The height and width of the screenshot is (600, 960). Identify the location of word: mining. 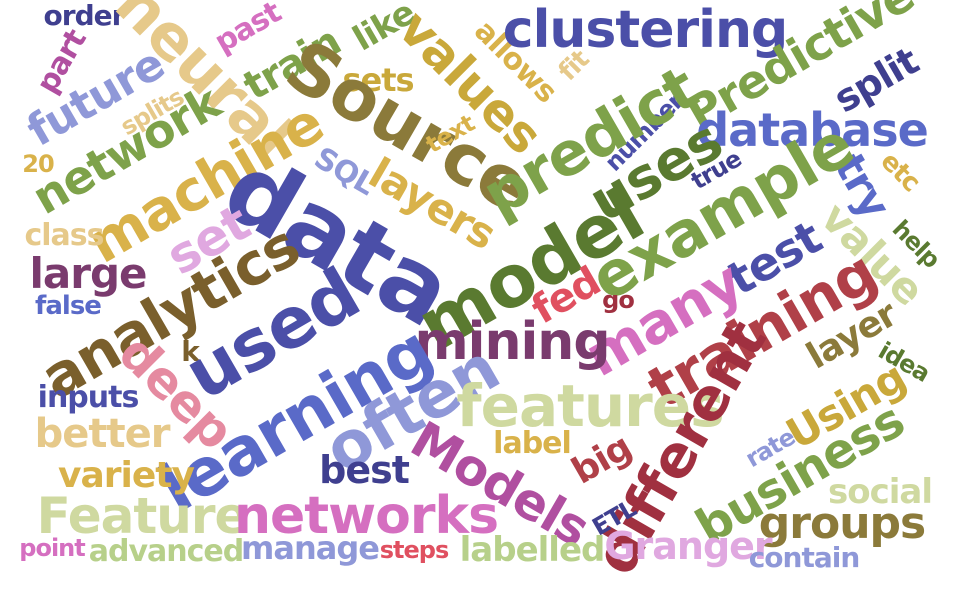
(512, 342).